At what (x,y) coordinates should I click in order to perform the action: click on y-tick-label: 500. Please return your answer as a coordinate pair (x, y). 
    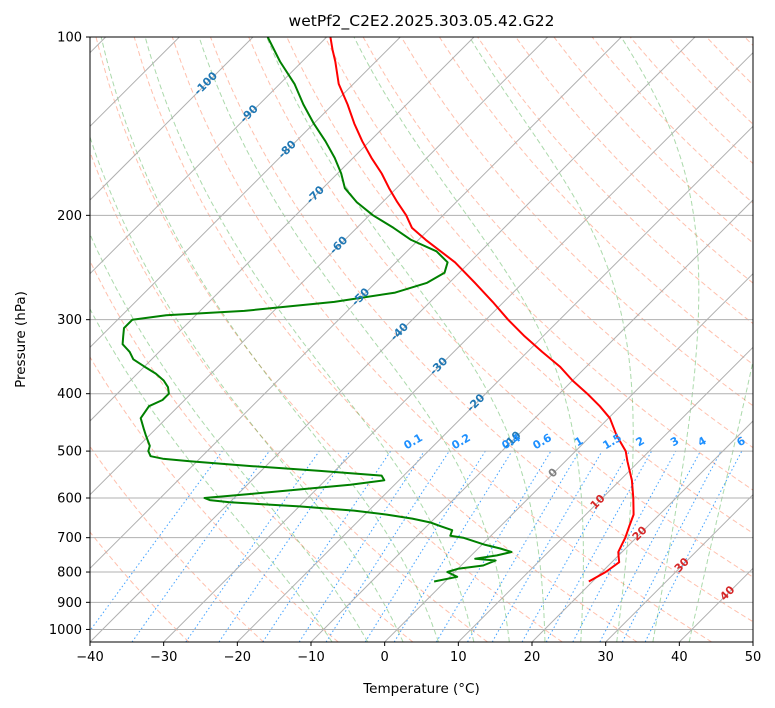
    Looking at the image, I should click on (69, 452).